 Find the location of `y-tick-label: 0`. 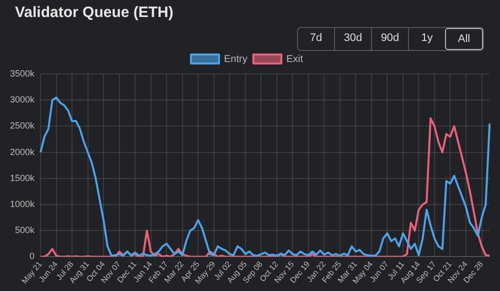

y-tick-label: 0 is located at coordinates (32, 256).